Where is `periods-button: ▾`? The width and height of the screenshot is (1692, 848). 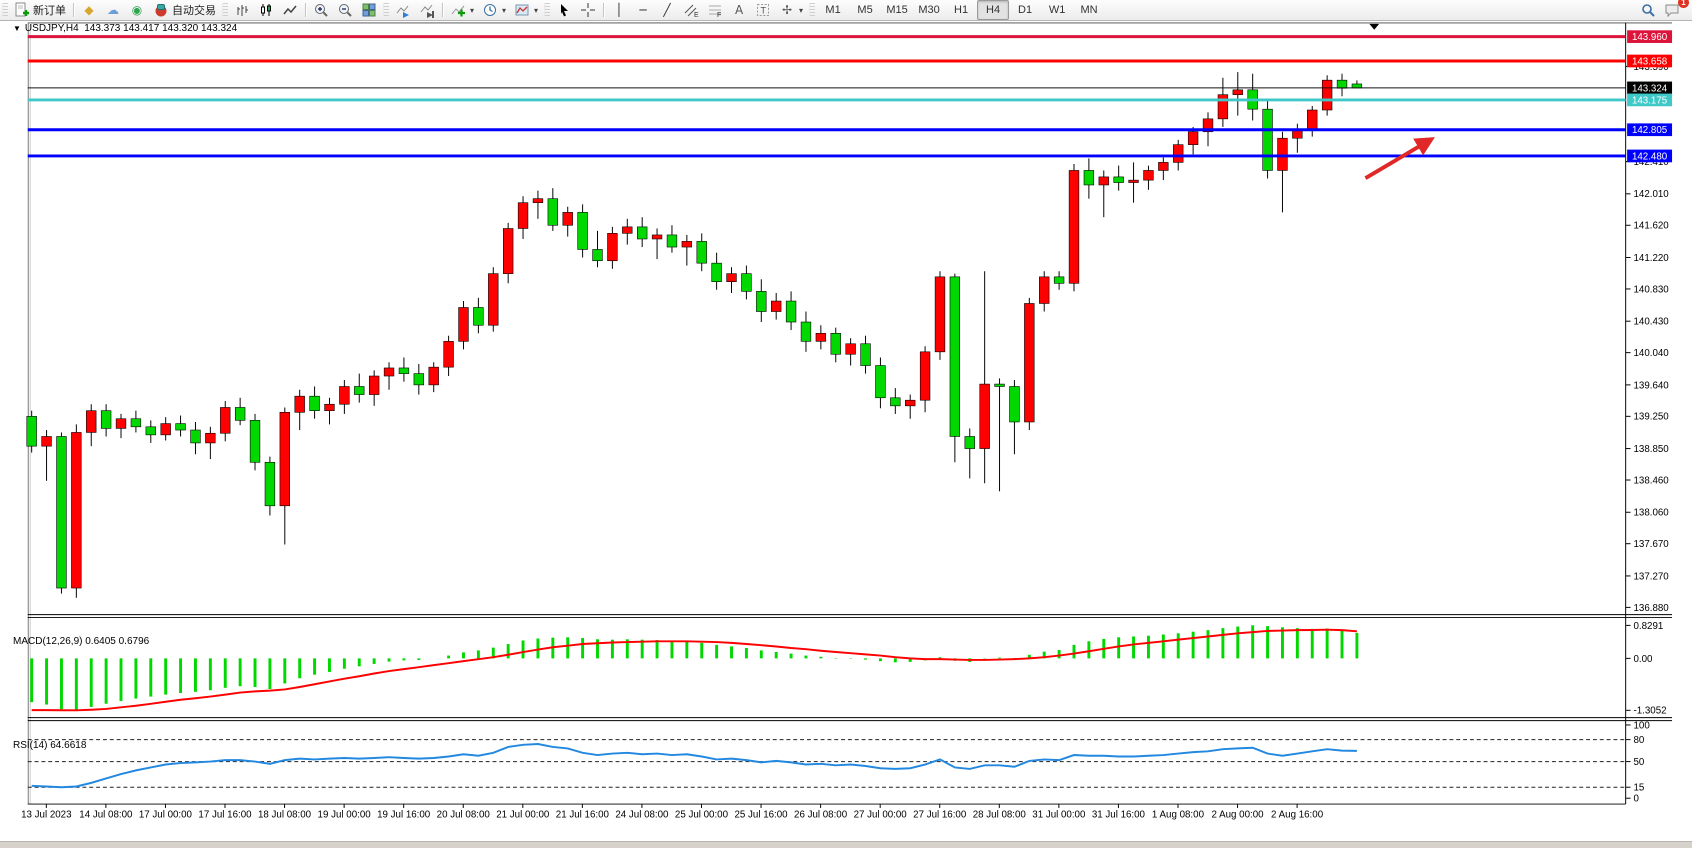 periods-button: ▾ is located at coordinates (494, 10).